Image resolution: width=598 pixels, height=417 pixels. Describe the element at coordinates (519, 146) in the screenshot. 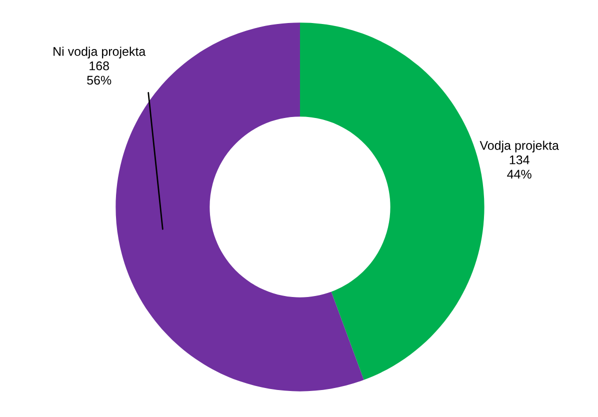

I see `slice-label: Vodja projekta` at that location.